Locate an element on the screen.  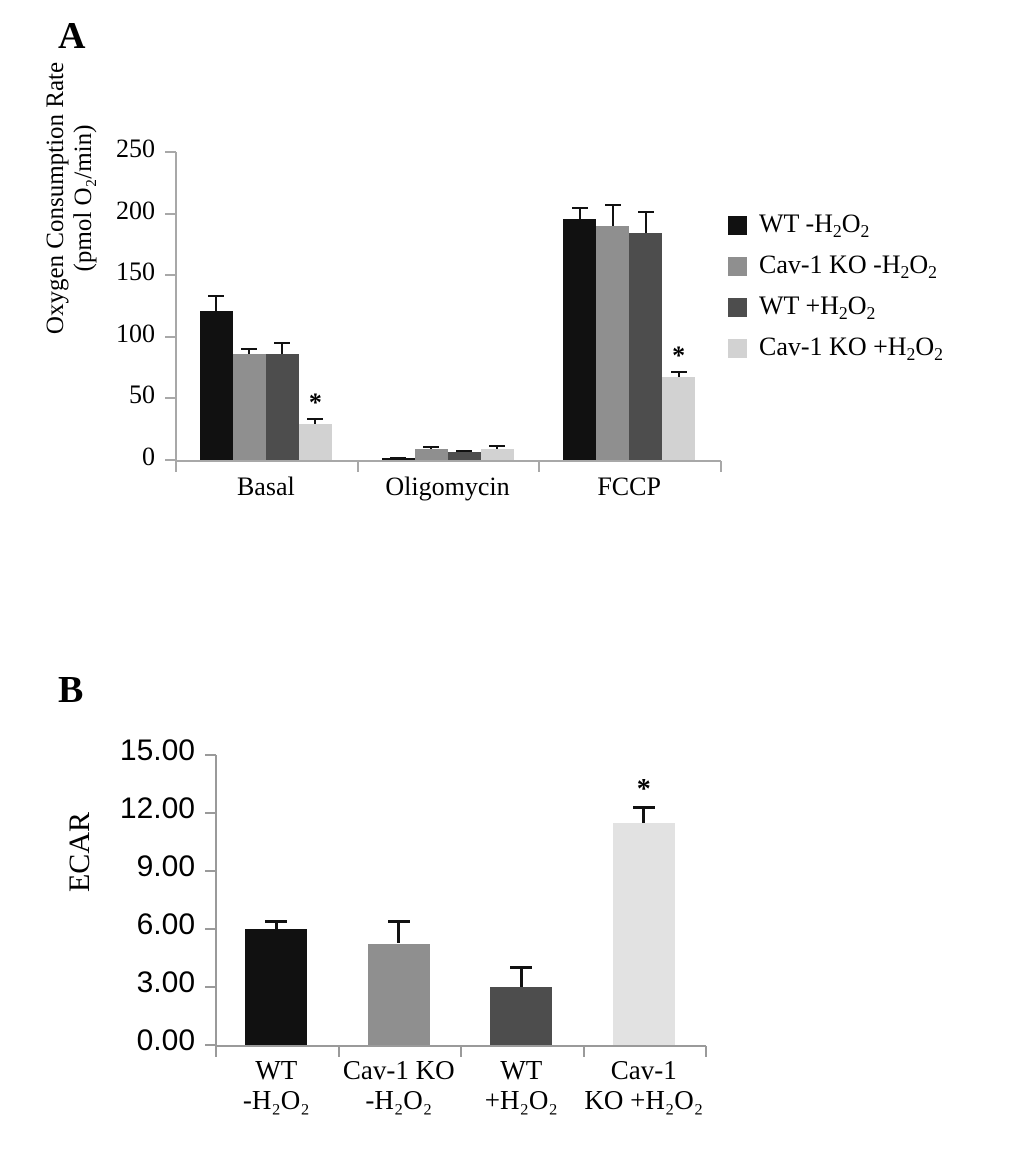
panel-a-significance-asterisk: * is located at coordinates (679, 356).